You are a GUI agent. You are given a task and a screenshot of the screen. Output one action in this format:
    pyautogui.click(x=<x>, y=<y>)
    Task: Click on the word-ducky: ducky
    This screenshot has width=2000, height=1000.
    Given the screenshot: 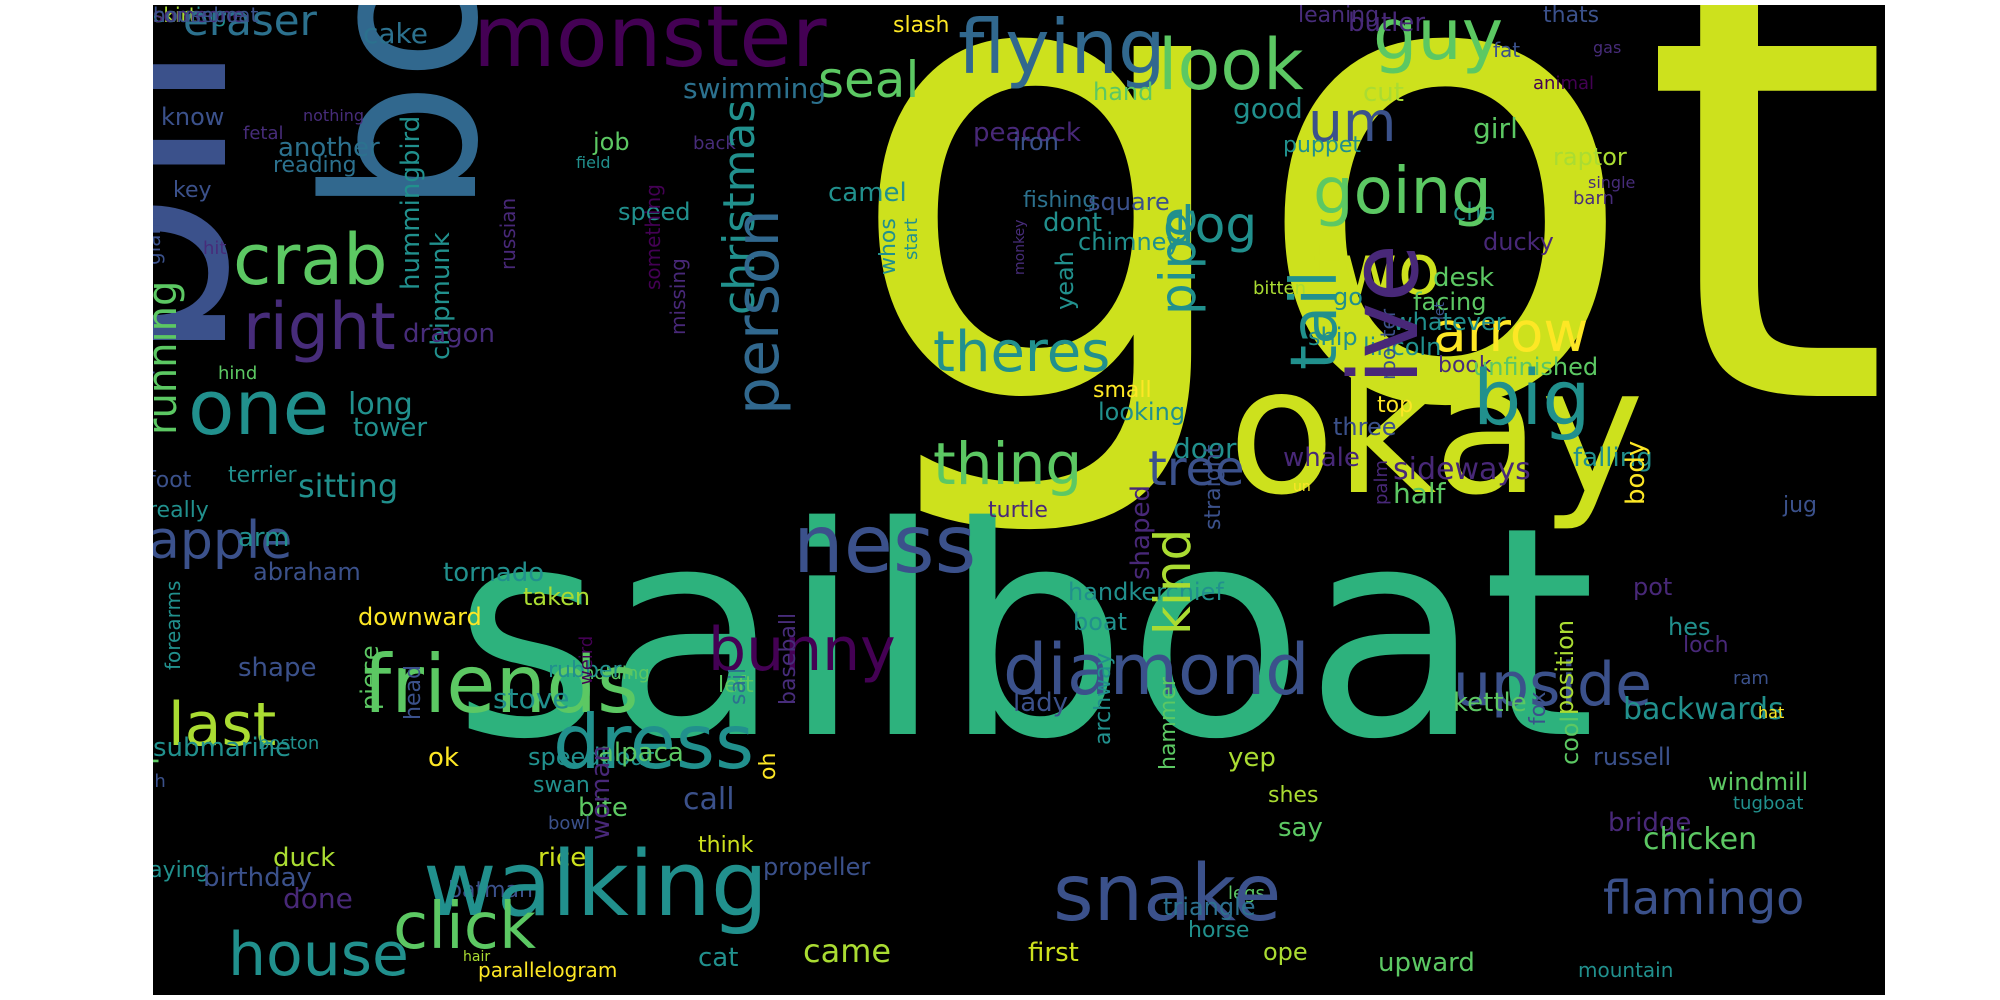 What is the action you would take?
    pyautogui.click(x=1518, y=242)
    